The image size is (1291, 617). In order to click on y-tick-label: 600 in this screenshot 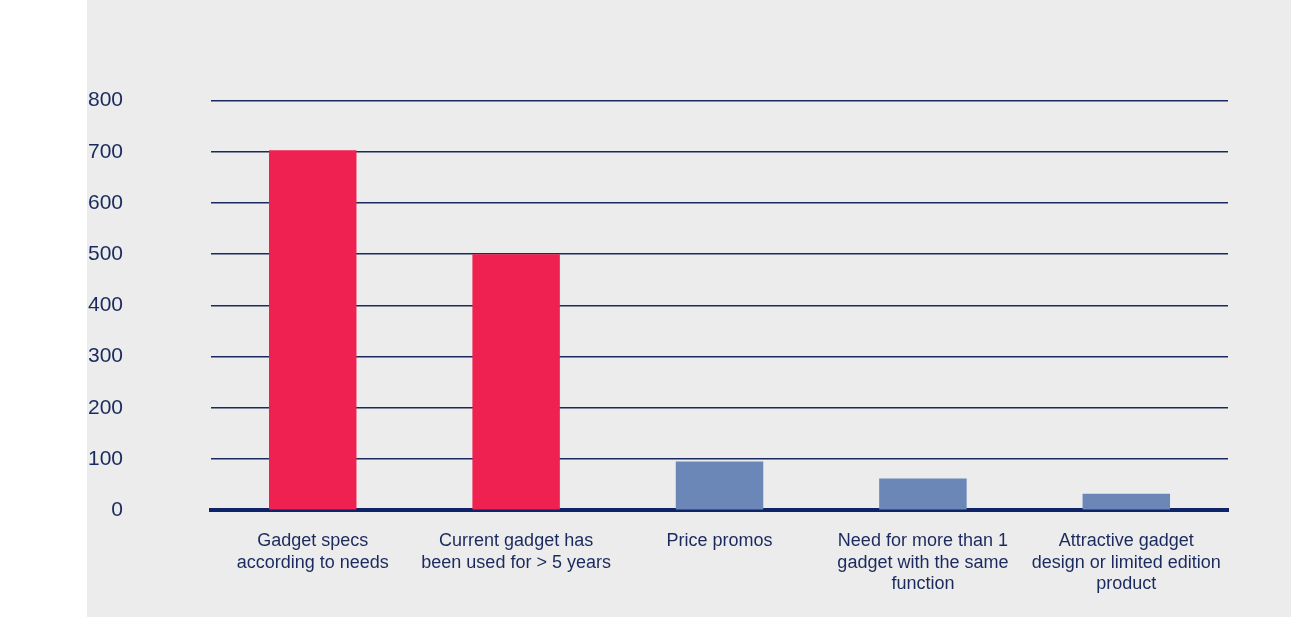, I will do `click(105, 201)`.